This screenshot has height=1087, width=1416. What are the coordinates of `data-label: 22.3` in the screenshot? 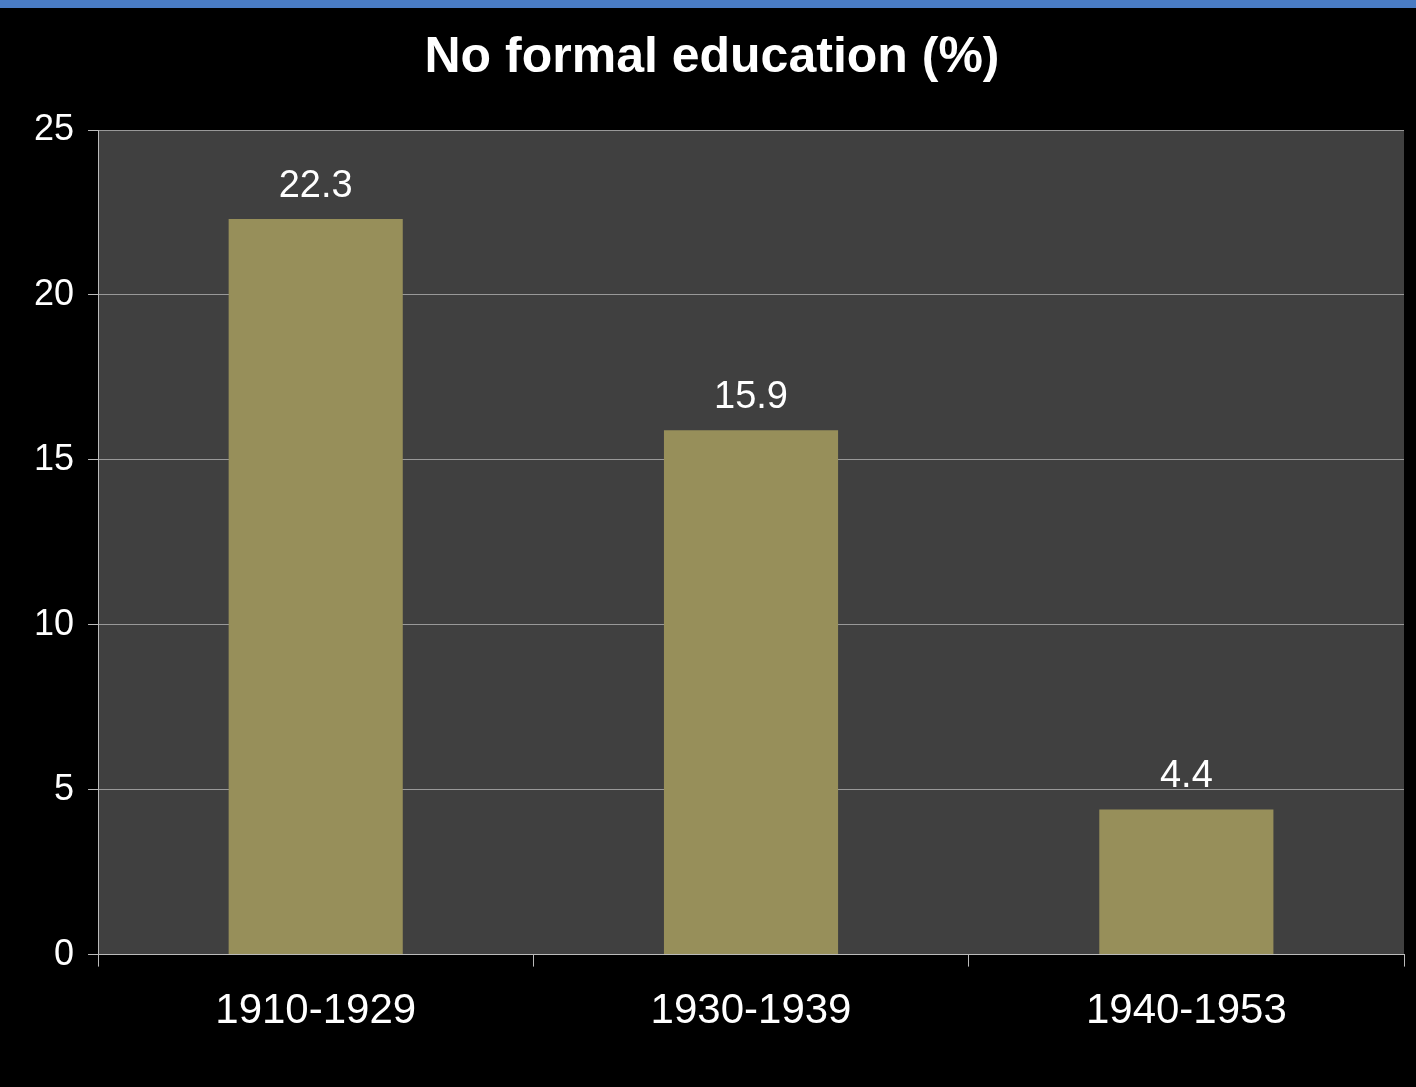 It's located at (315, 183).